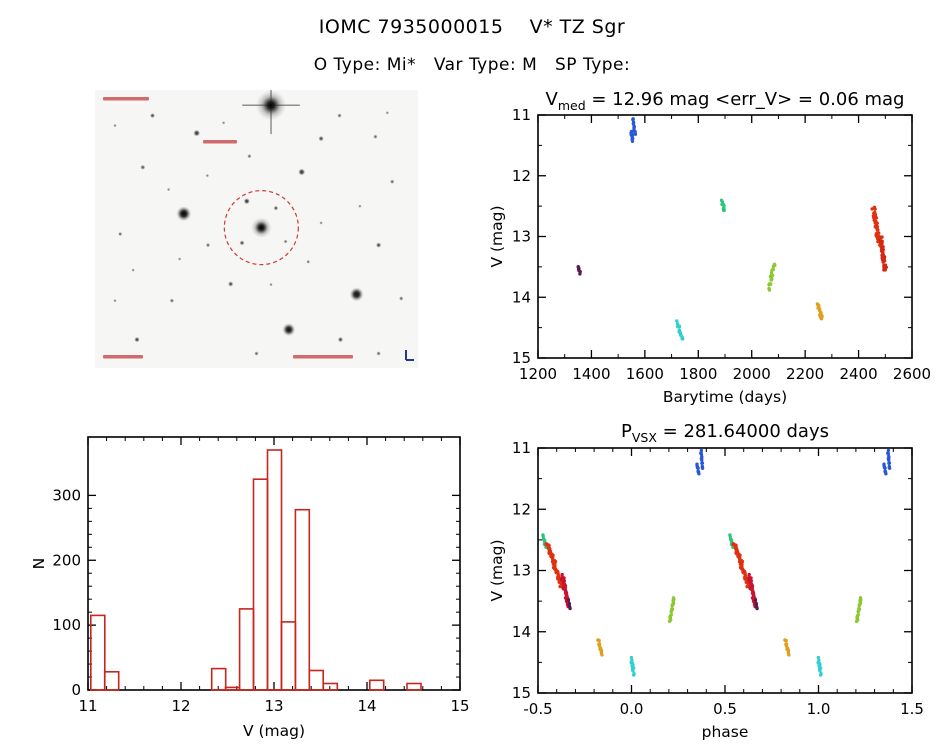  I want to click on x-tick-label: 11, so click(87, 706).